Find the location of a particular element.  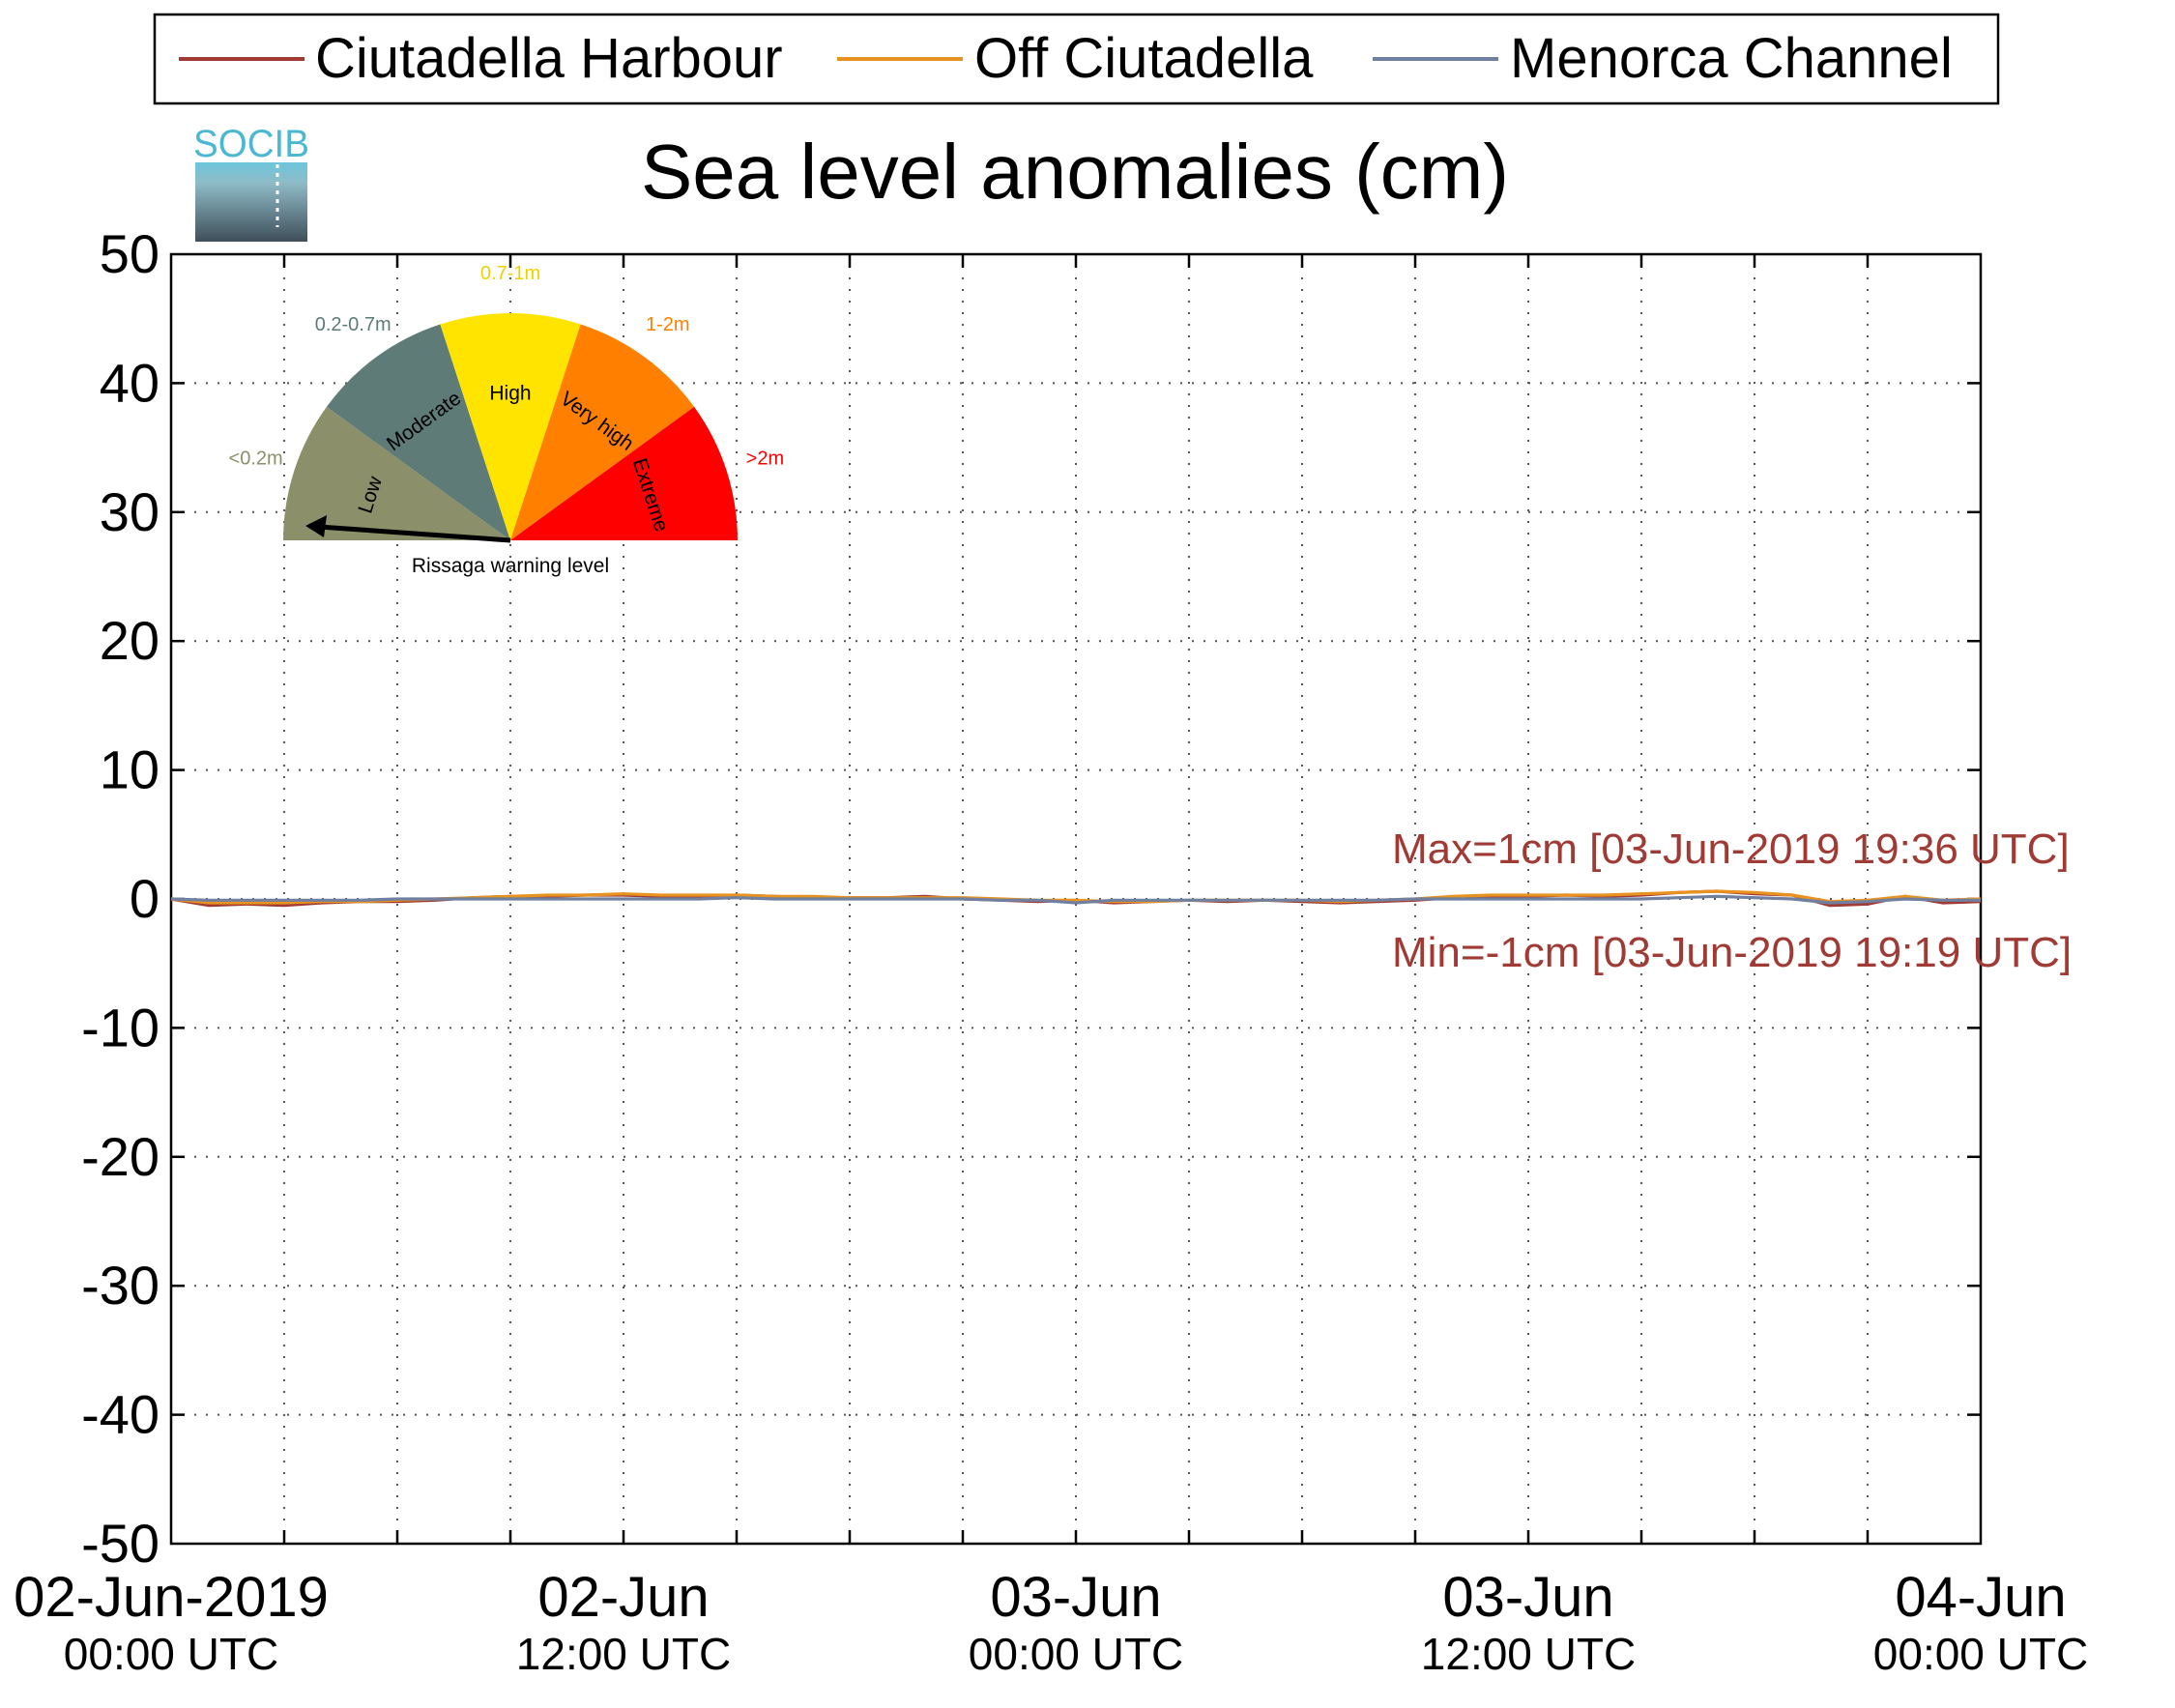

y-tick-label: 0 is located at coordinates (145, 898).